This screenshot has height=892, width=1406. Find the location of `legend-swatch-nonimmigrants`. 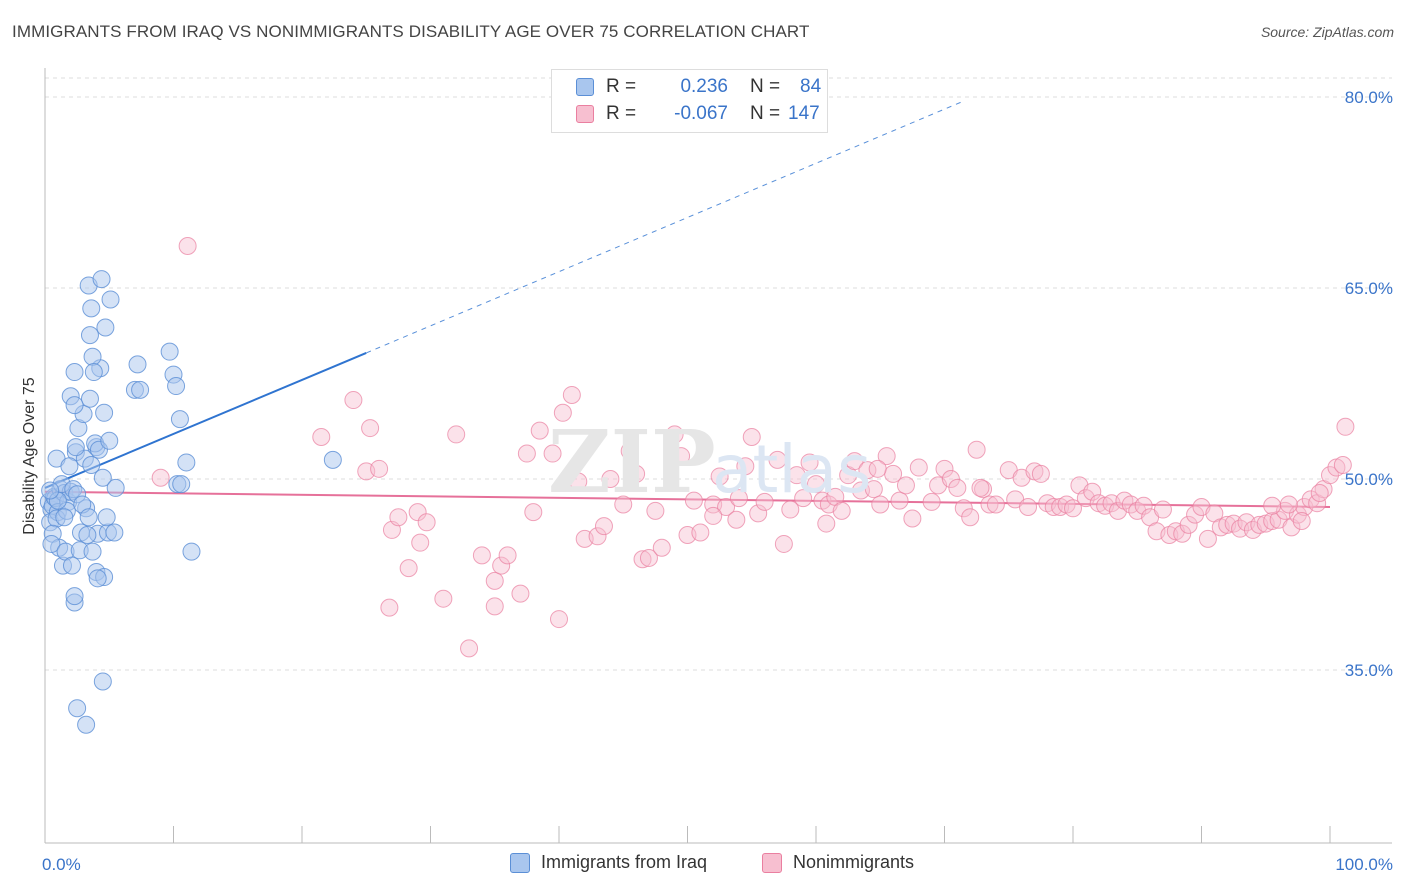

legend-swatch-nonimmigrants is located at coordinates (772, 862).